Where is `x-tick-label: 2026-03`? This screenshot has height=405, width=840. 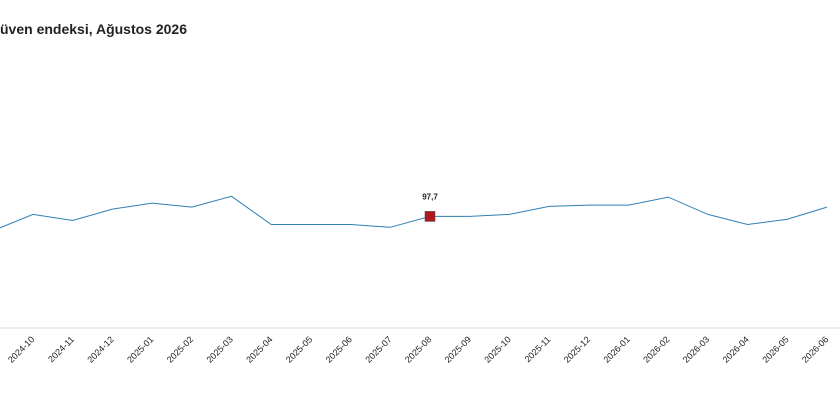 x-tick-label: 2026-03 is located at coordinates (696, 349).